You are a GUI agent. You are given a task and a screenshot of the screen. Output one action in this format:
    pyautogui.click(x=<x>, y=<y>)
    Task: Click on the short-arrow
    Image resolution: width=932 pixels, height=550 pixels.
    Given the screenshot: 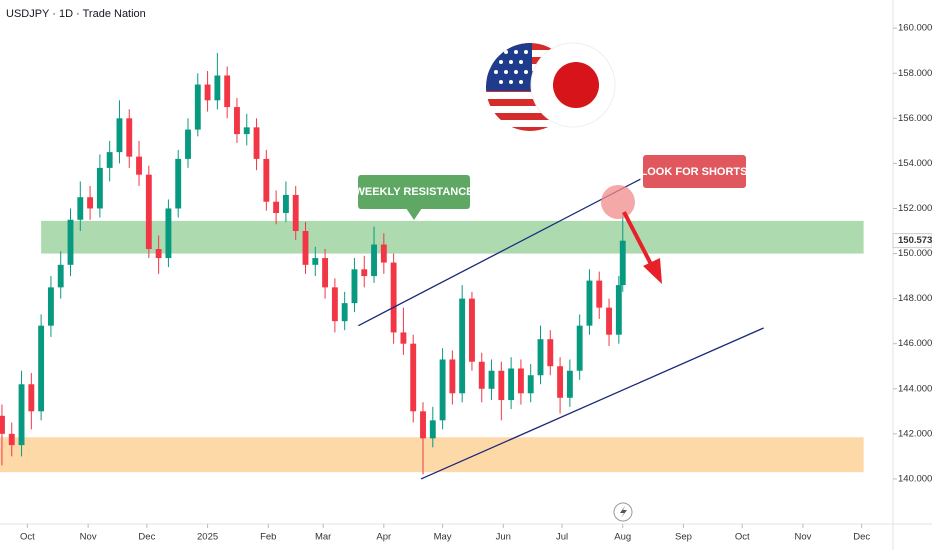 What is the action you would take?
    pyautogui.click(x=638, y=240)
    